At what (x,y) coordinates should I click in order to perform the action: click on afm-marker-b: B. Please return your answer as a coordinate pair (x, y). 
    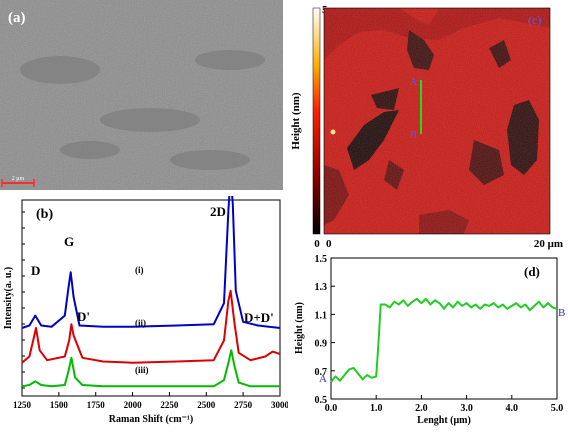
    Looking at the image, I should click on (413, 135).